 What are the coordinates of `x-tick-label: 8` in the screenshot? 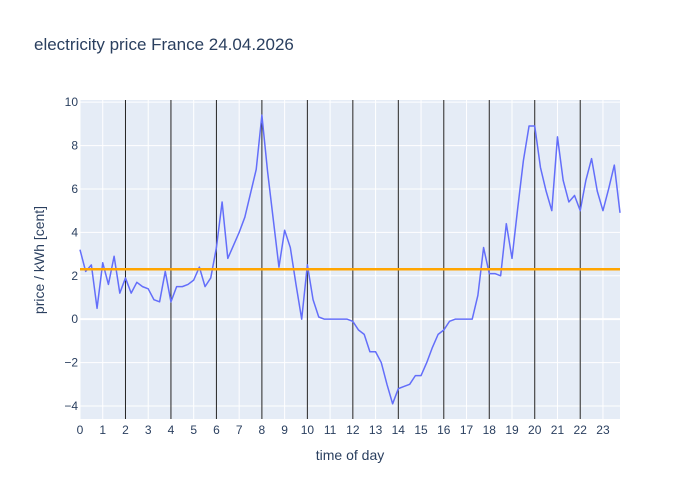 It's located at (262, 430).